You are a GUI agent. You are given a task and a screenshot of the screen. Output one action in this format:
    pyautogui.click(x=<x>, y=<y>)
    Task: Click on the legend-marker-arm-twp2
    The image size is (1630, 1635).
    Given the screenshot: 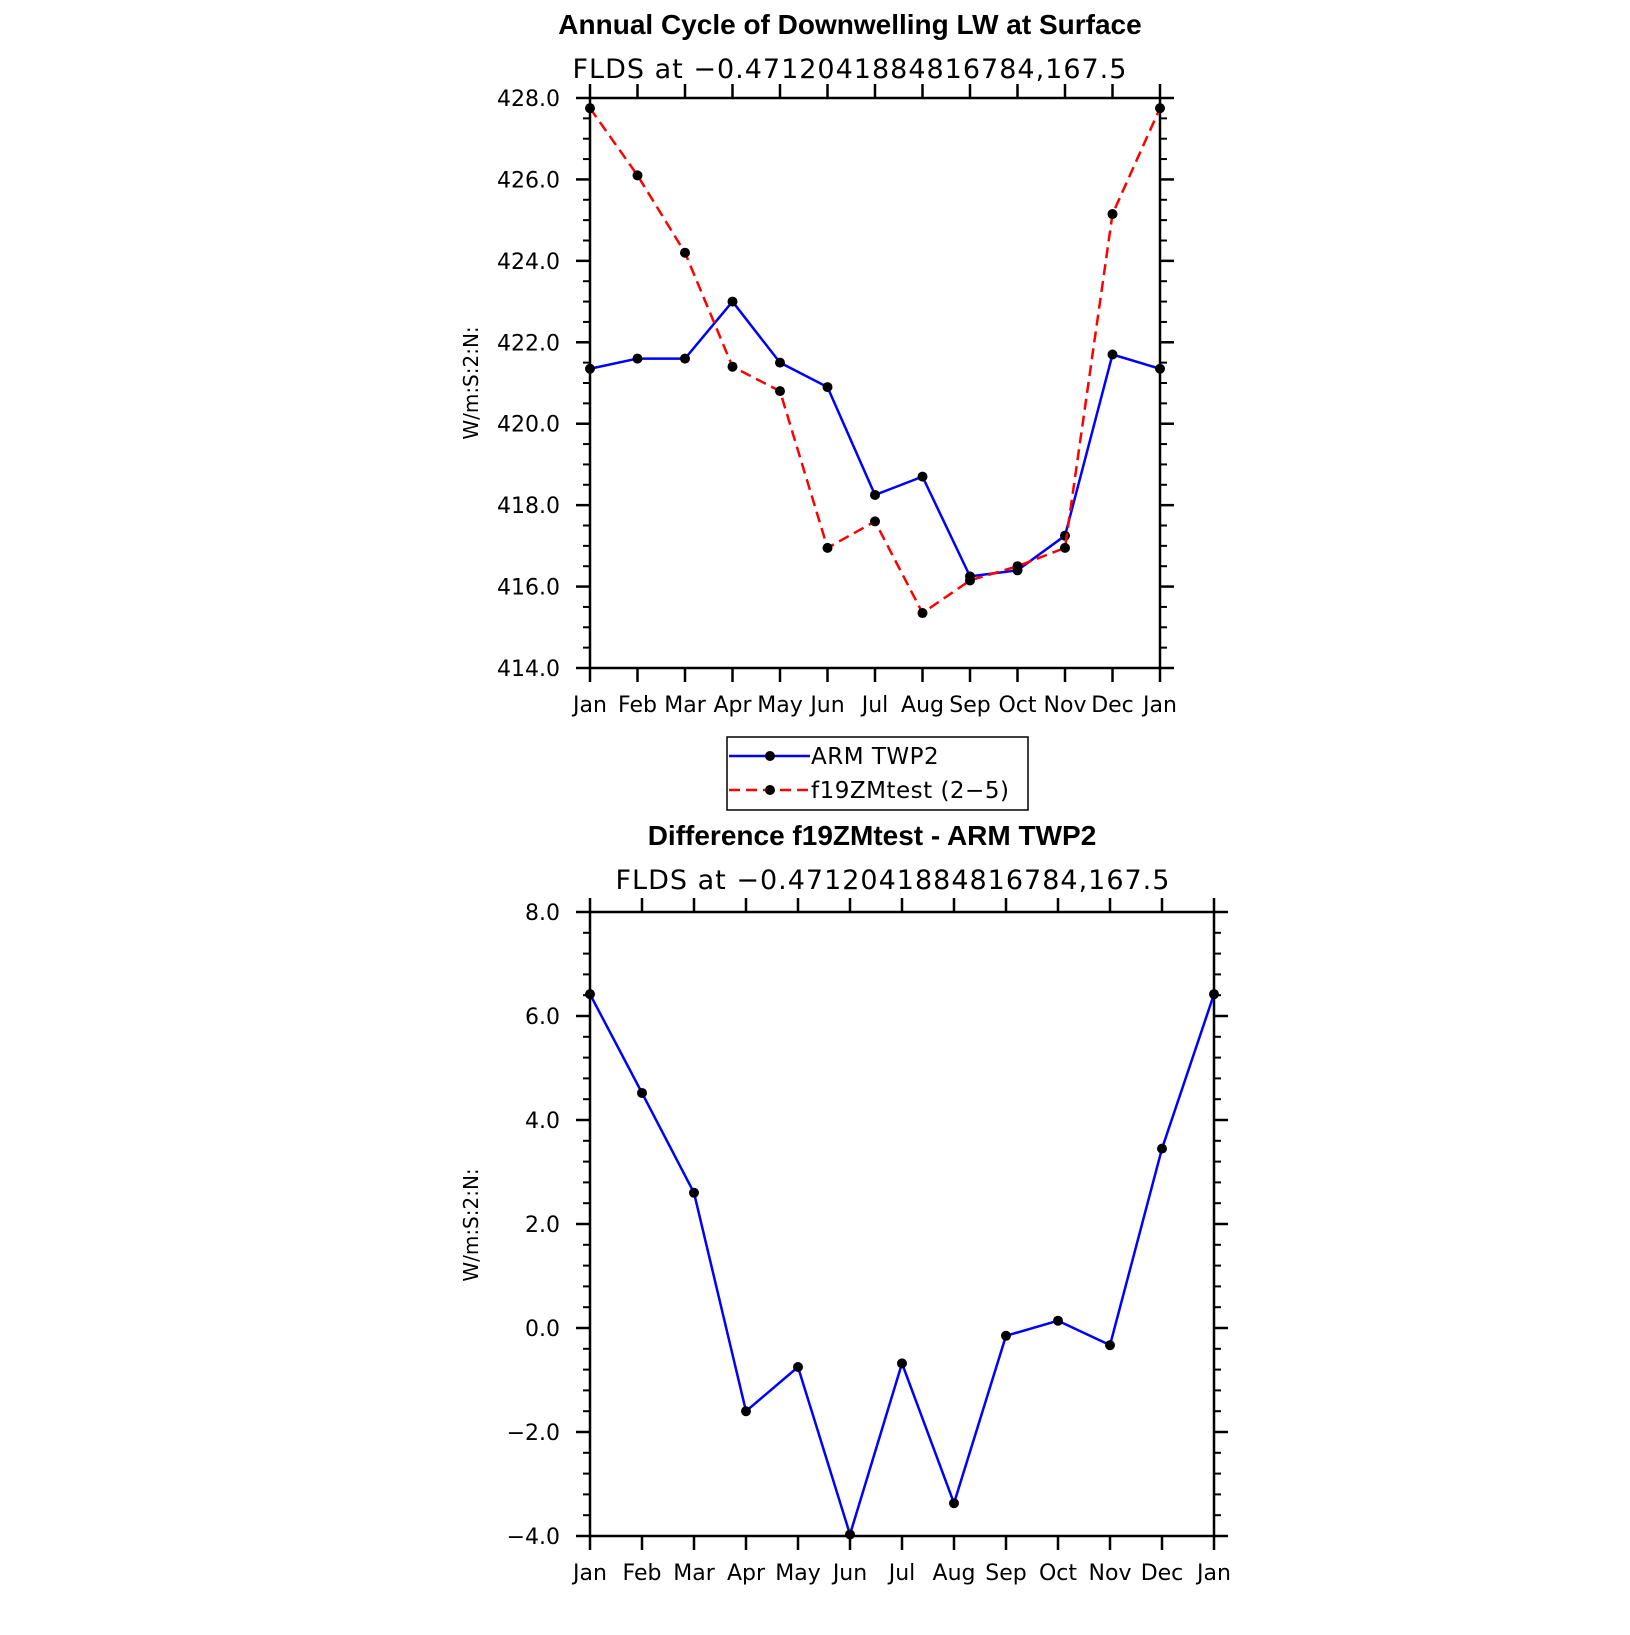 What is the action you would take?
    pyautogui.click(x=770, y=756)
    